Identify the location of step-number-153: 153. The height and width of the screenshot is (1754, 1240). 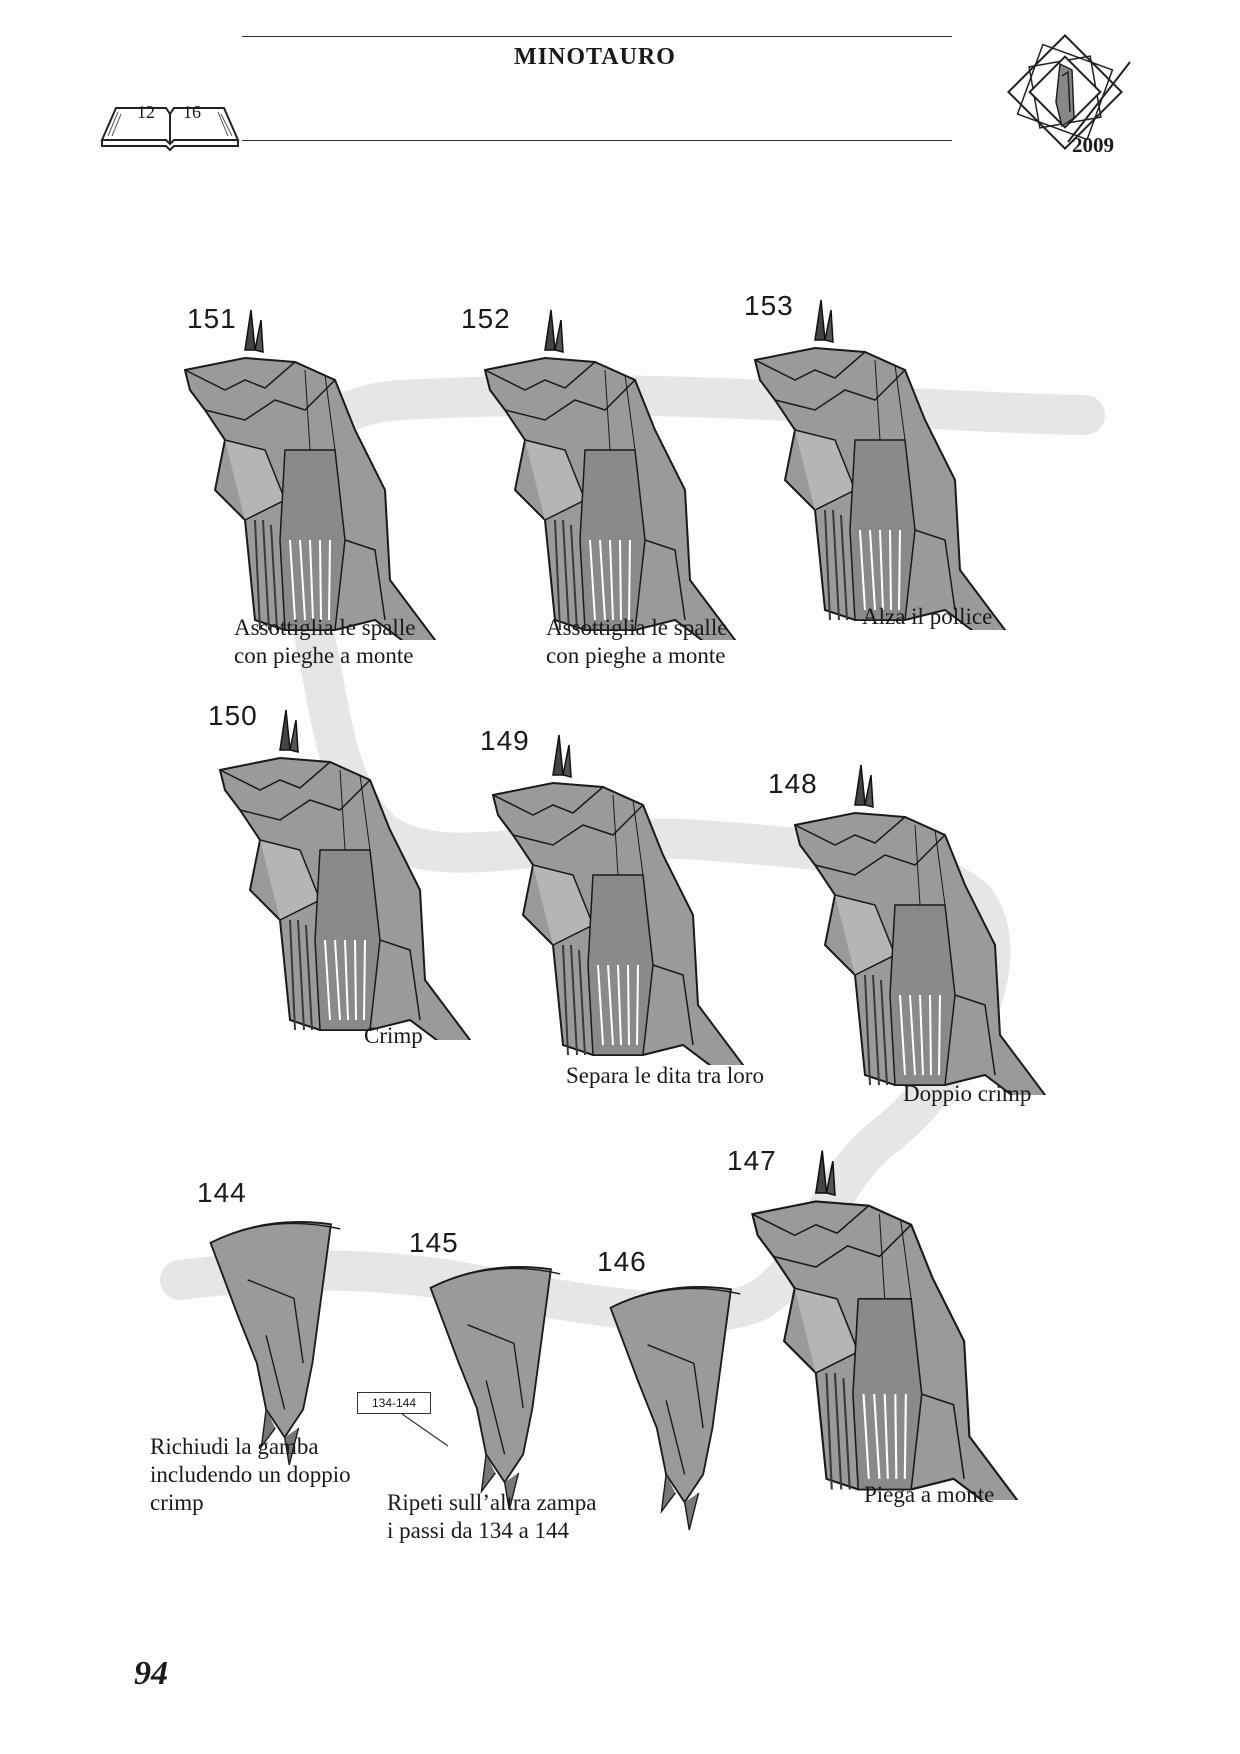
(769, 305).